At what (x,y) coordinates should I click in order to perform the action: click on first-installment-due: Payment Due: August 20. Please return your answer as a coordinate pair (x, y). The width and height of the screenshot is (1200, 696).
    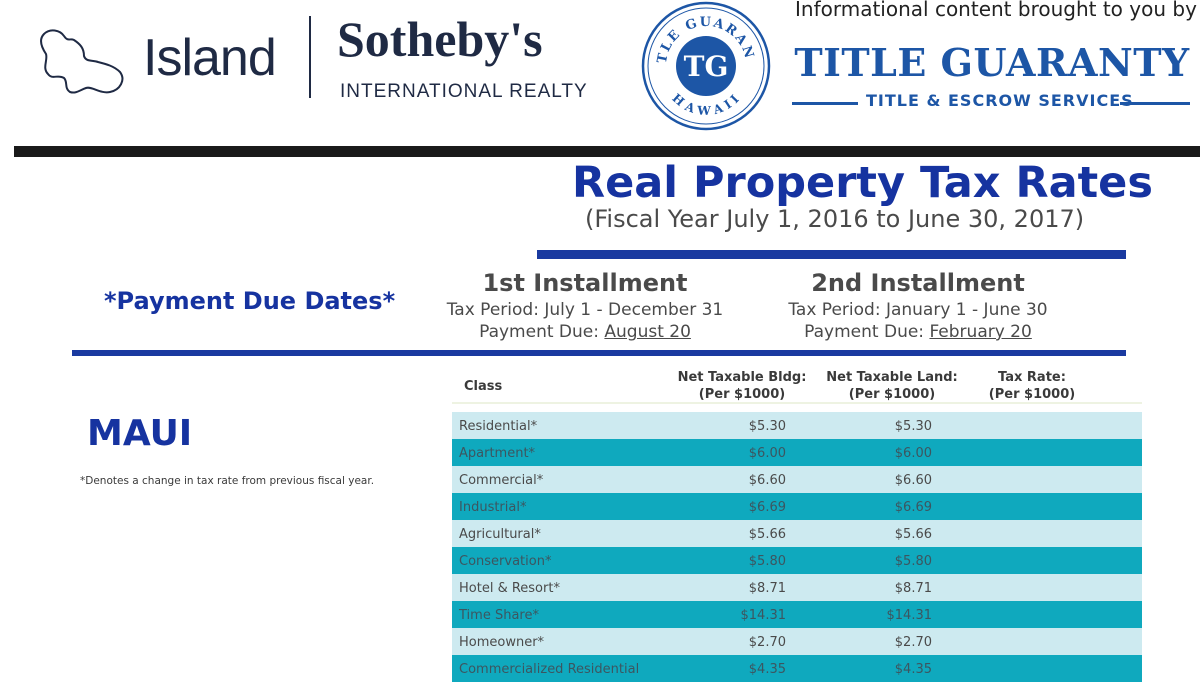
    Looking at the image, I should click on (585, 332).